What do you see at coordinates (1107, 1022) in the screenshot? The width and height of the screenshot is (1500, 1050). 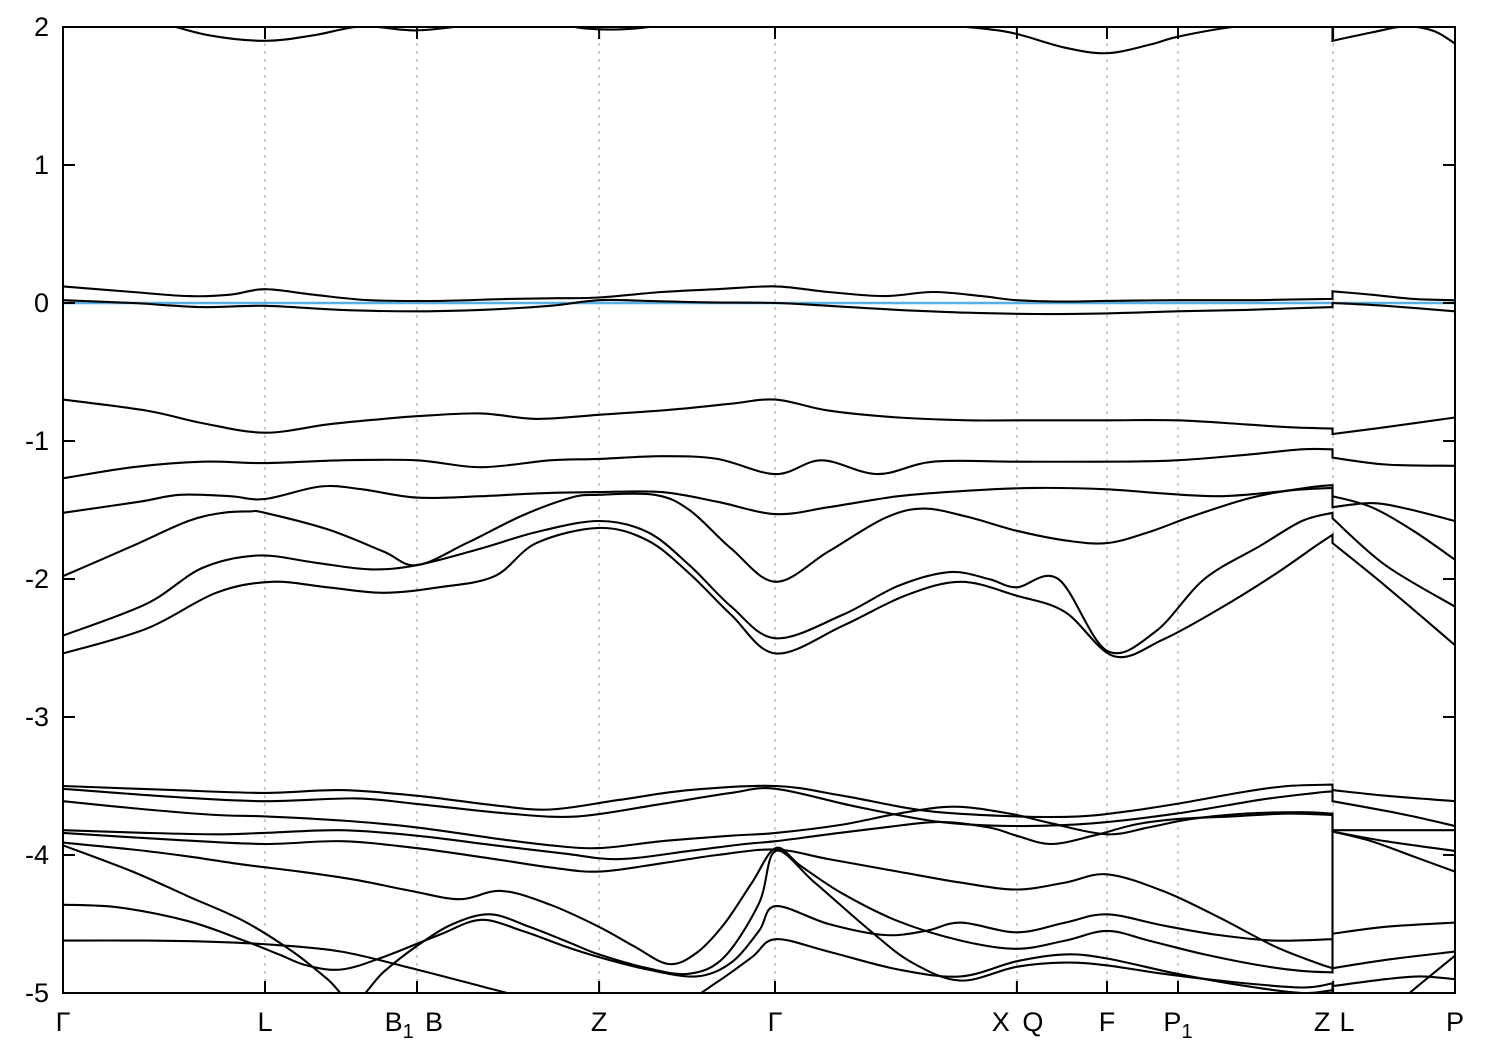 I see `x-axis-label: F` at bounding box center [1107, 1022].